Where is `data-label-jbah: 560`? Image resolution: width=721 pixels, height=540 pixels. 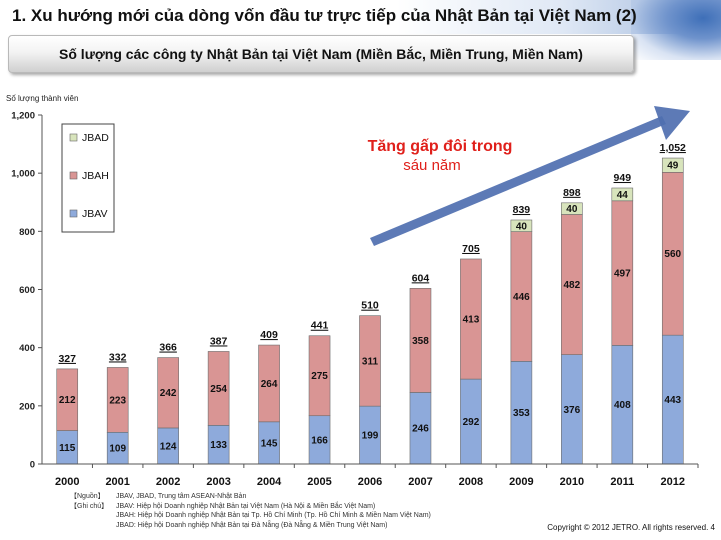
data-label-jbah: 560 is located at coordinates (672, 254).